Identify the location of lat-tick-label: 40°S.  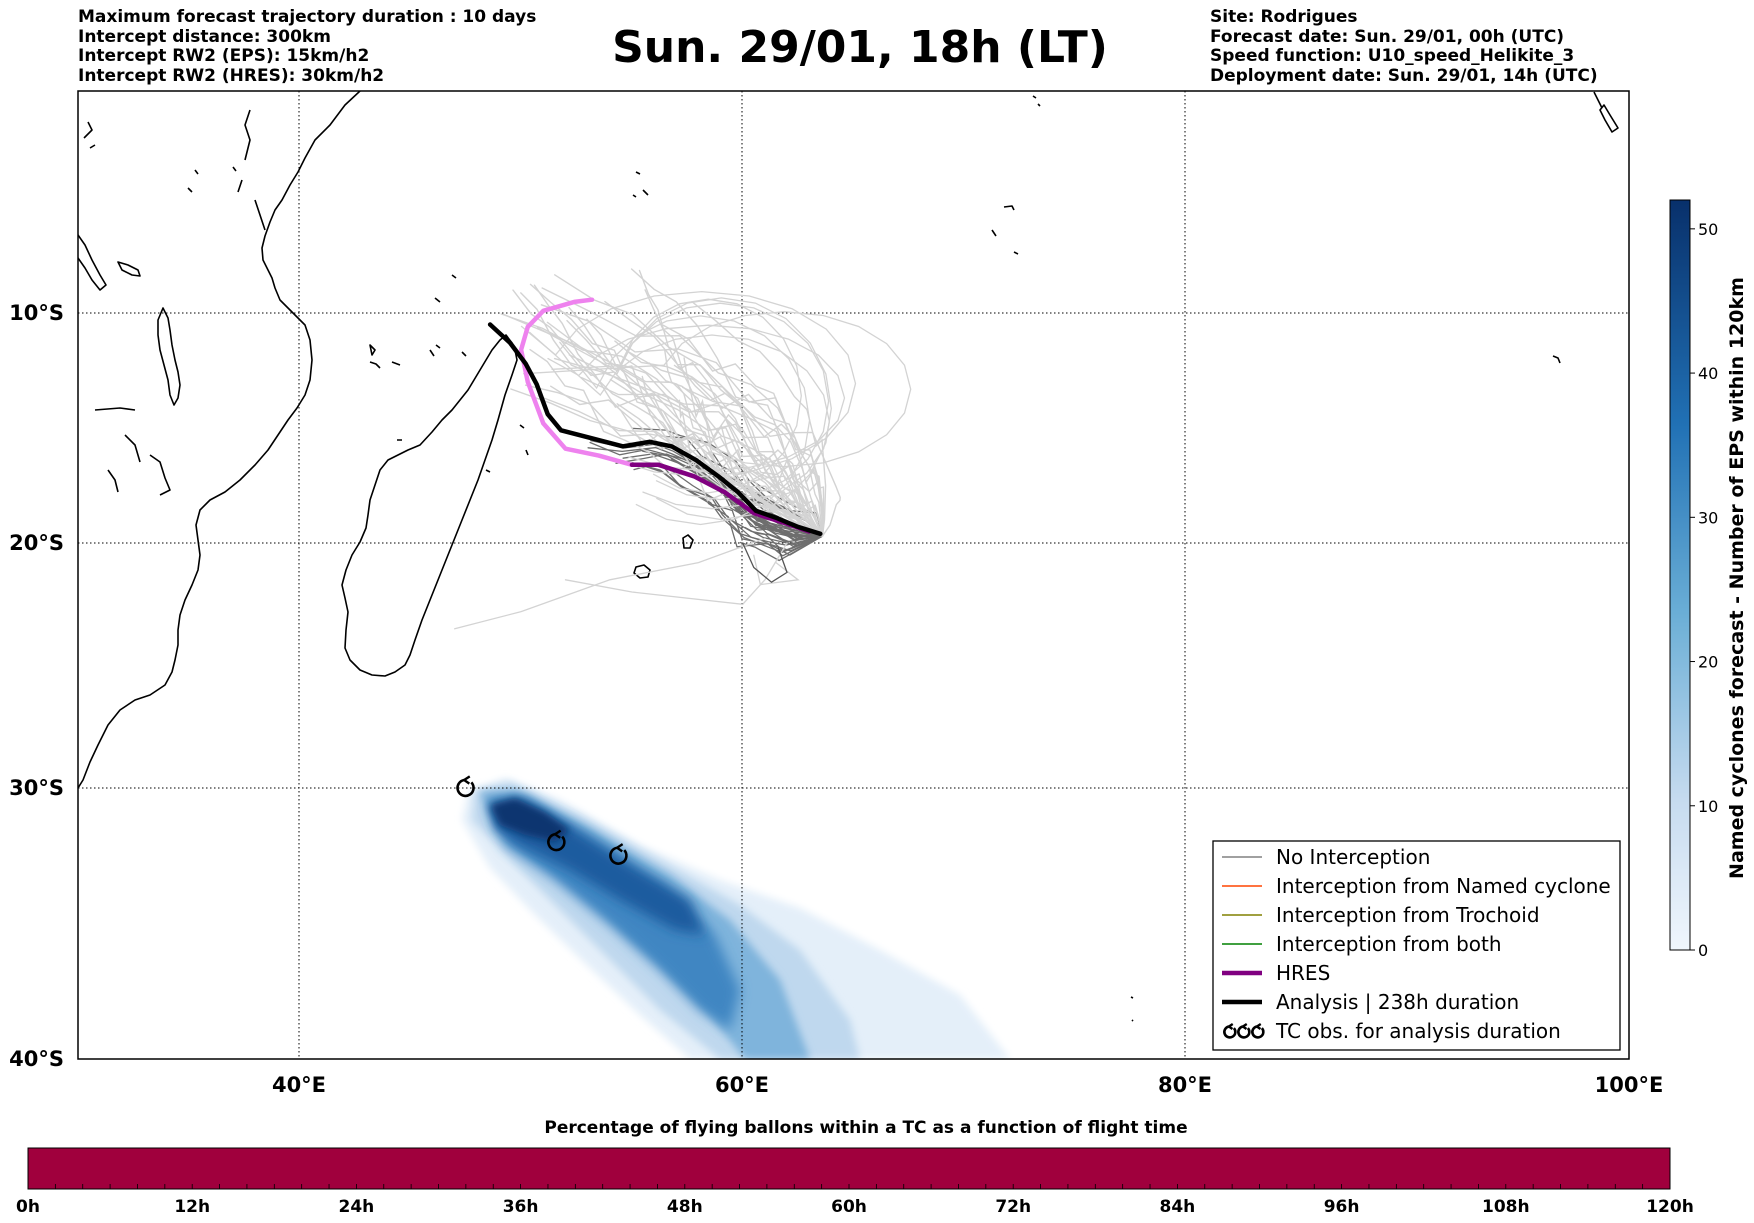
(36, 1059).